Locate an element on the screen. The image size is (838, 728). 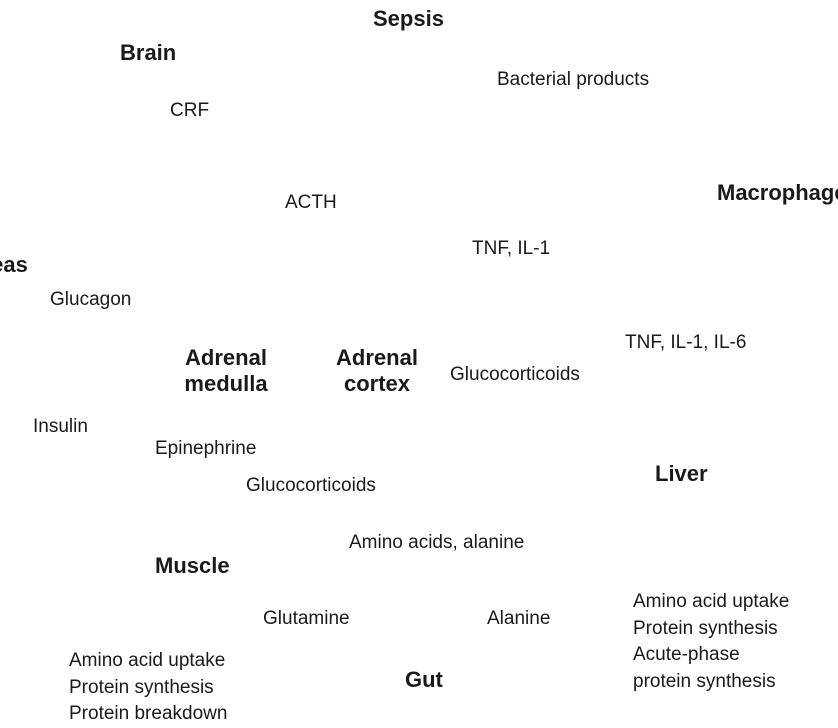
signal-glucagon: Glucagon is located at coordinates (91, 299).